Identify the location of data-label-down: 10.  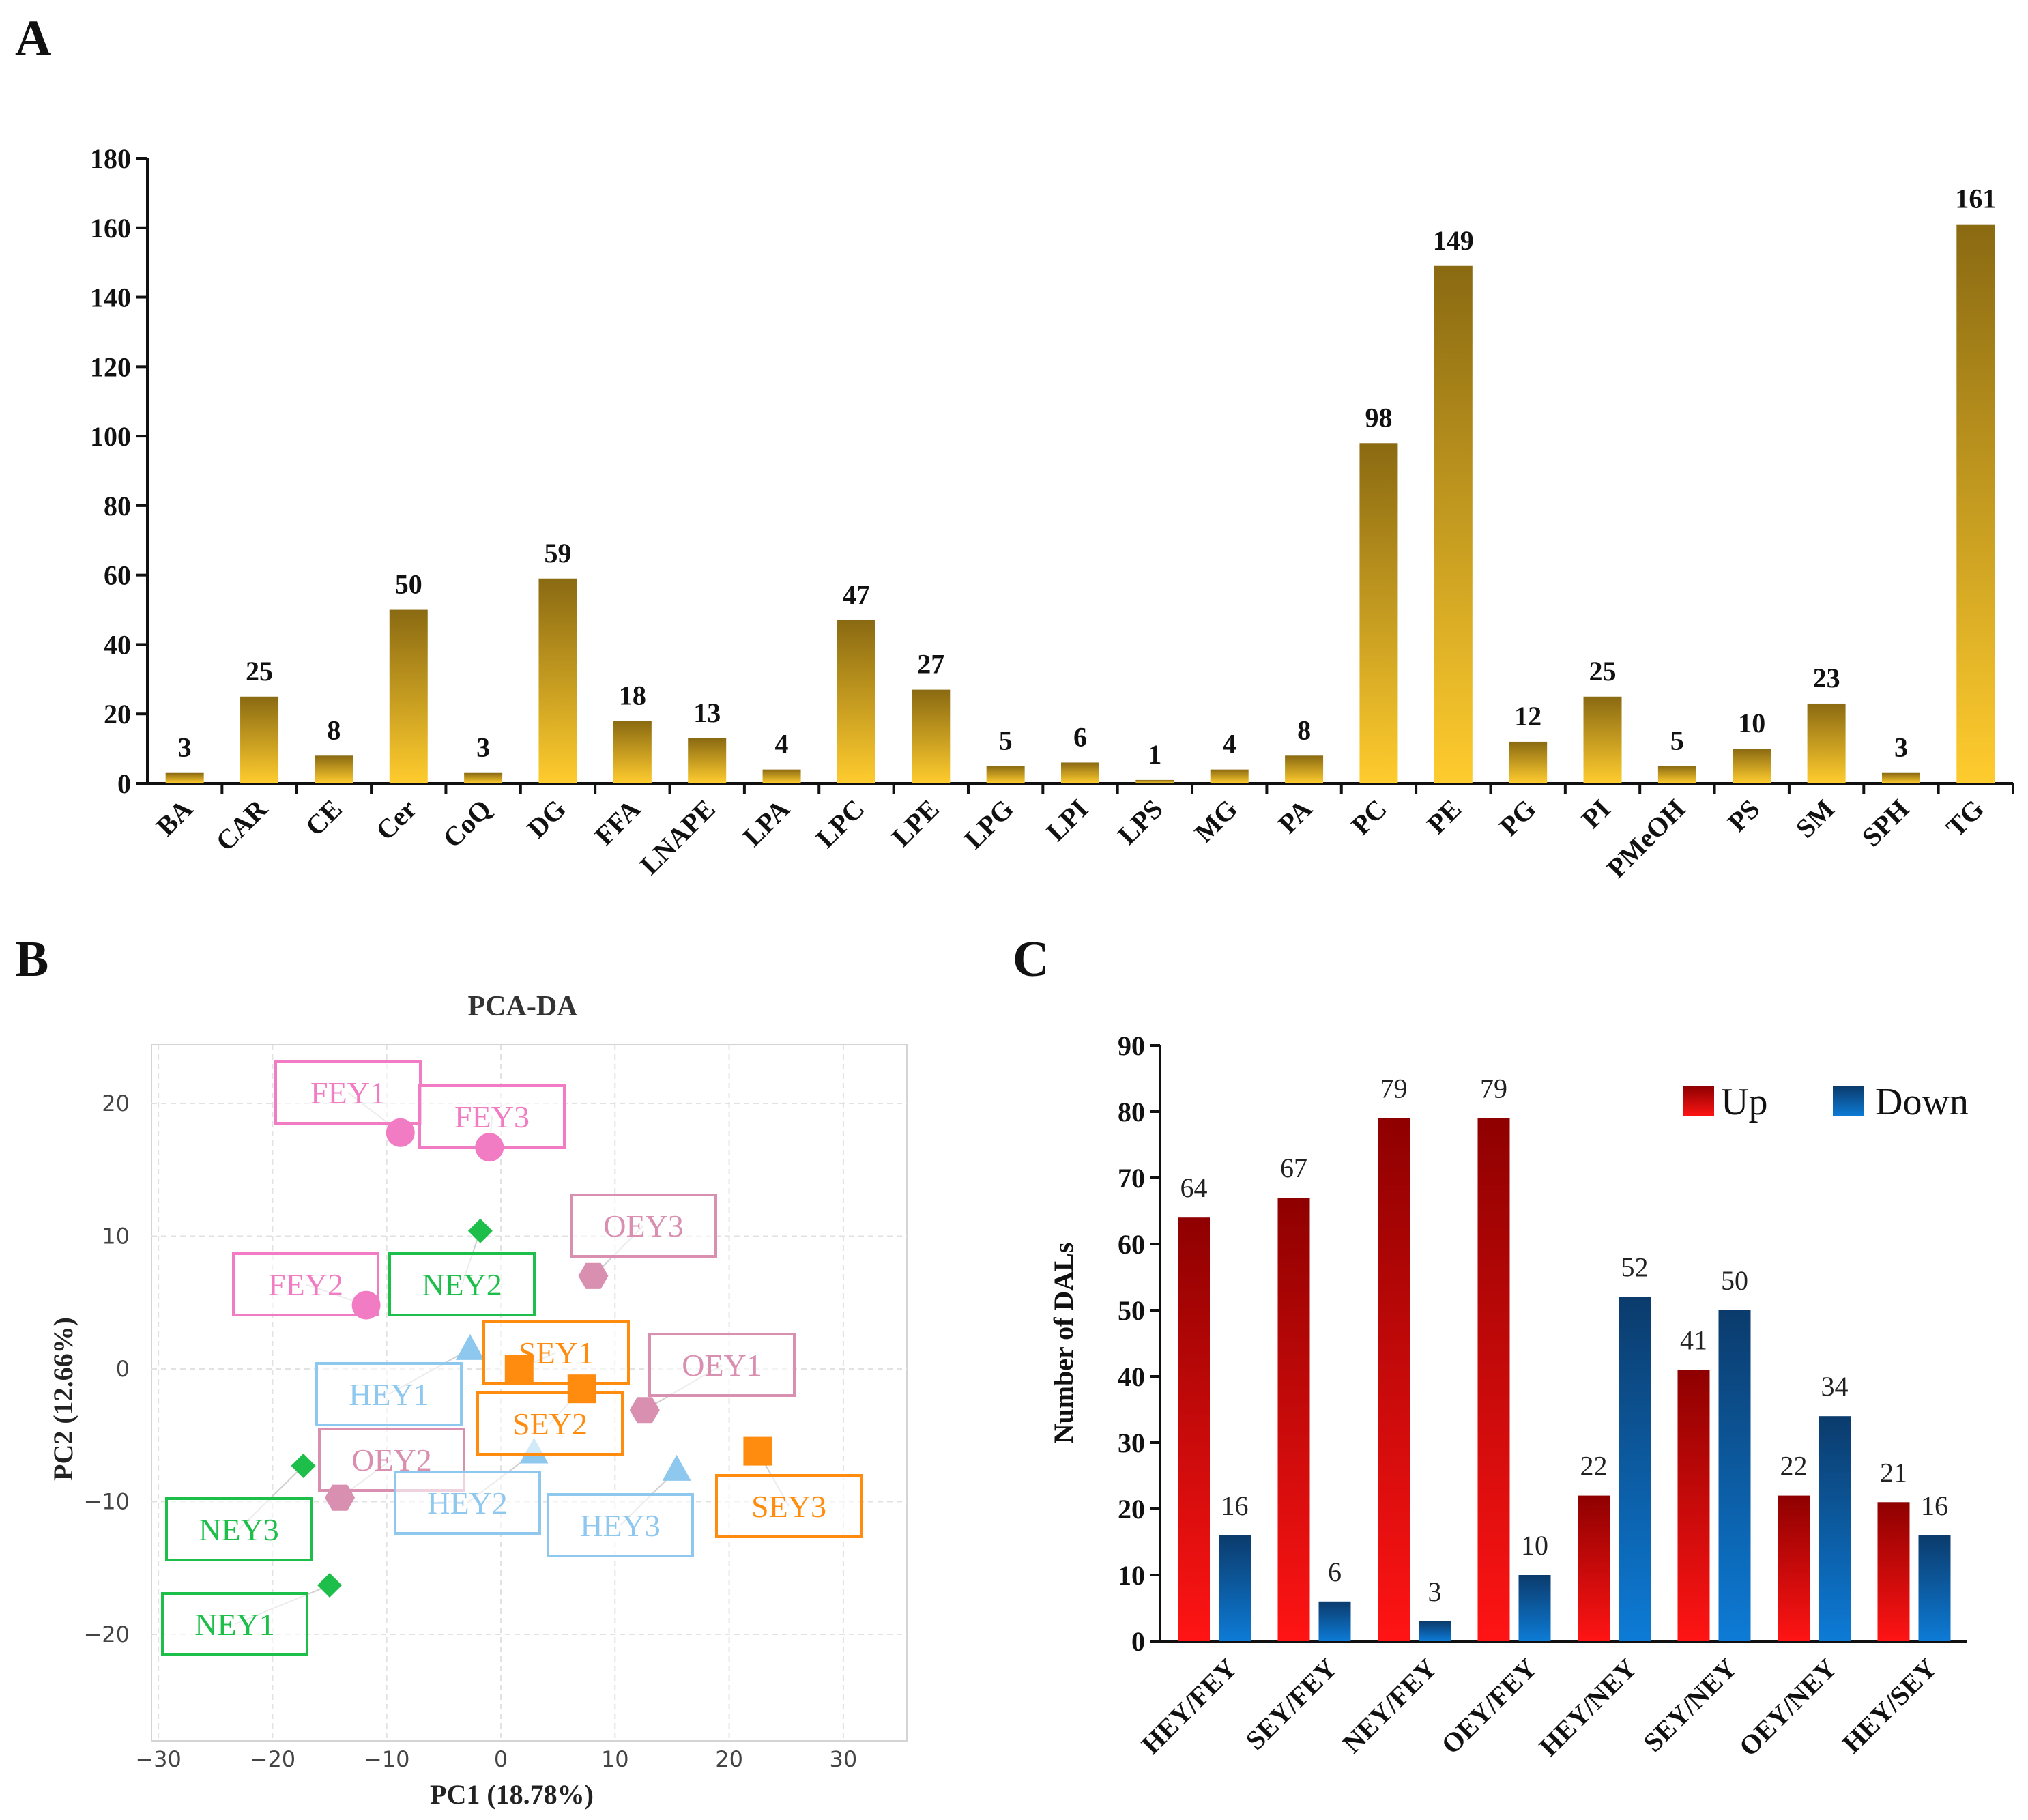
(1534, 1545).